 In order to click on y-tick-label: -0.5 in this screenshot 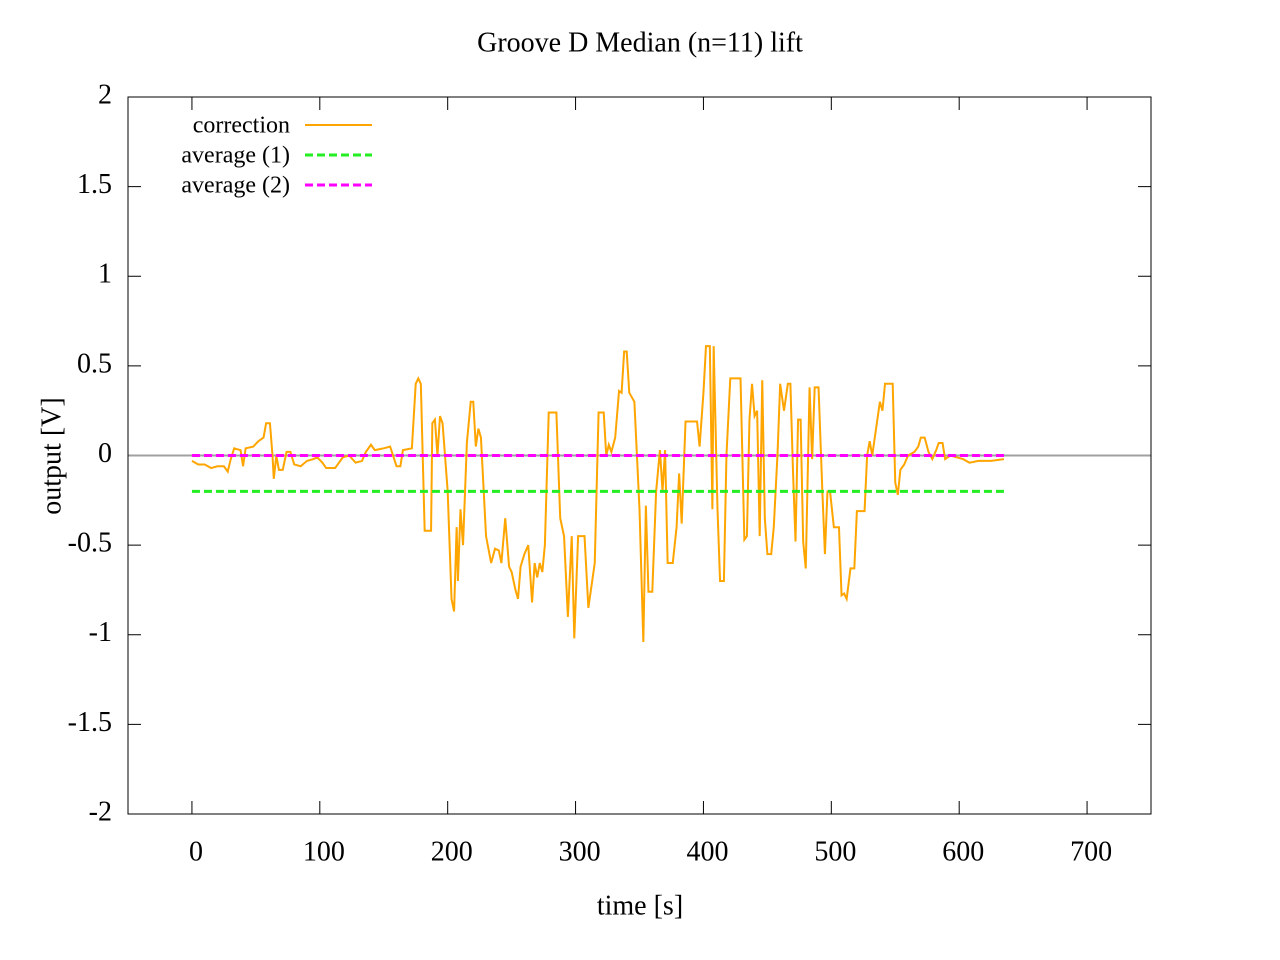, I will do `click(90, 543)`.